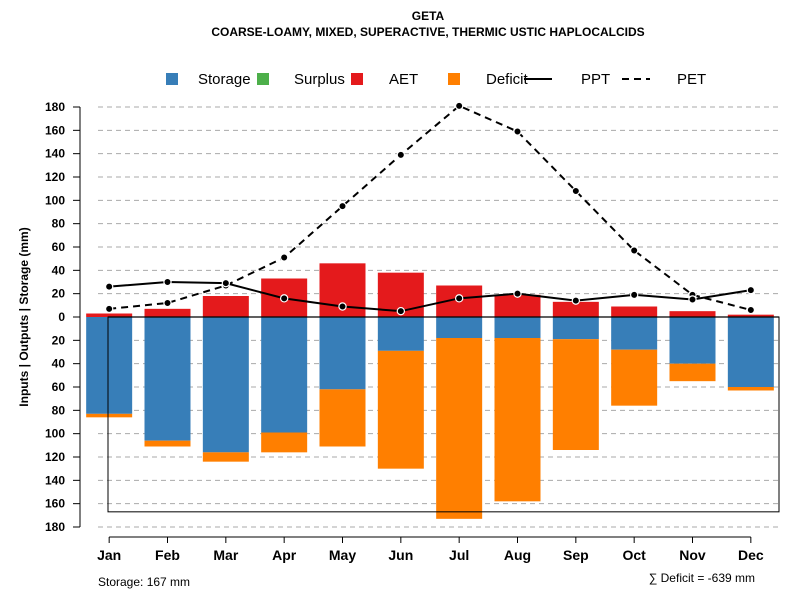 The image size is (800, 600). What do you see at coordinates (403, 79) in the screenshot?
I see `legend-label-aet: AET` at bounding box center [403, 79].